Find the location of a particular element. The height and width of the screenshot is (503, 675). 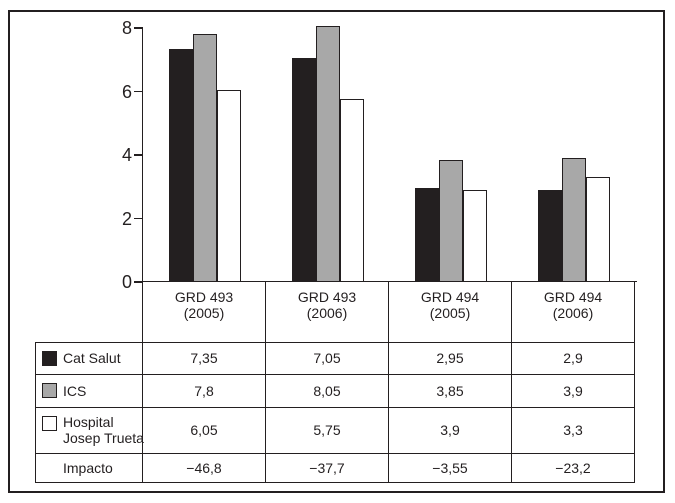

value-cell: 7,05 is located at coordinates (327, 358).